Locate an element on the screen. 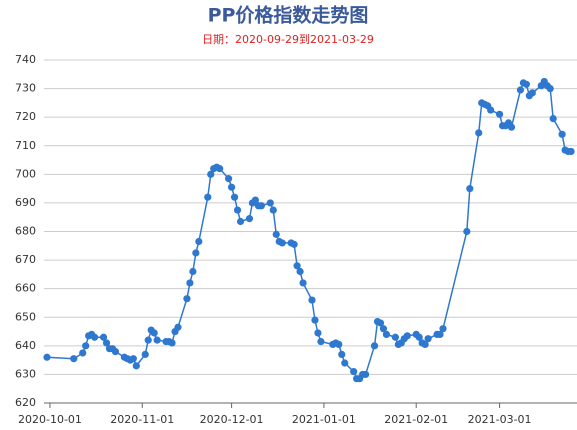 The width and height of the screenshot is (577, 430). y-tick-label: 680 is located at coordinates (25, 231).